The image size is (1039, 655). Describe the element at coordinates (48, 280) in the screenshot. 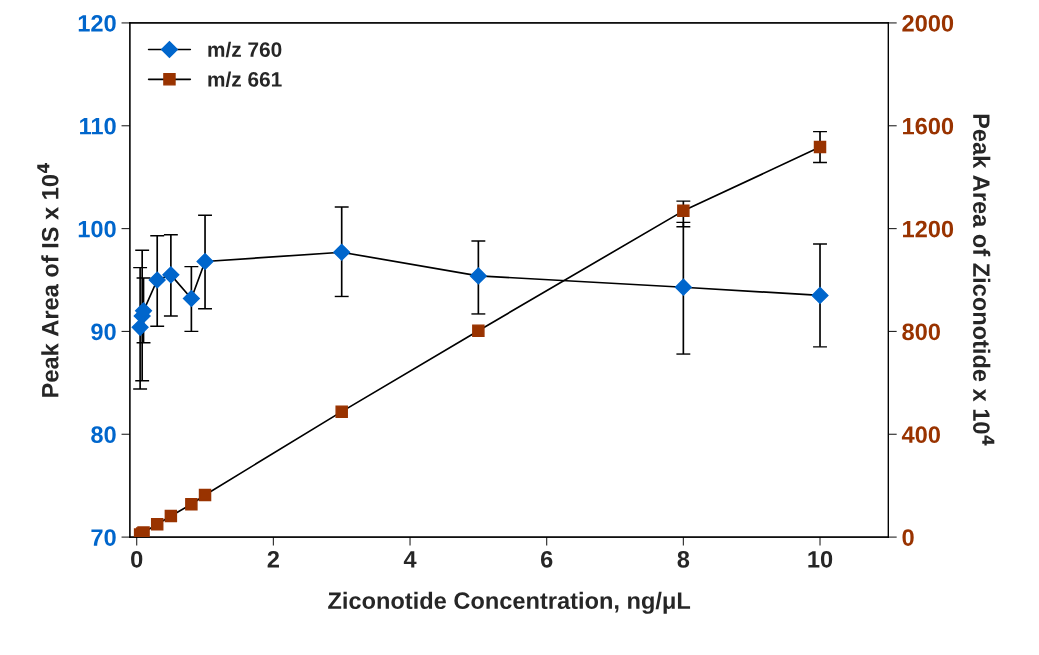

I see `y-axis-title: Peak Area of IS x 10$^{4}$` at that location.